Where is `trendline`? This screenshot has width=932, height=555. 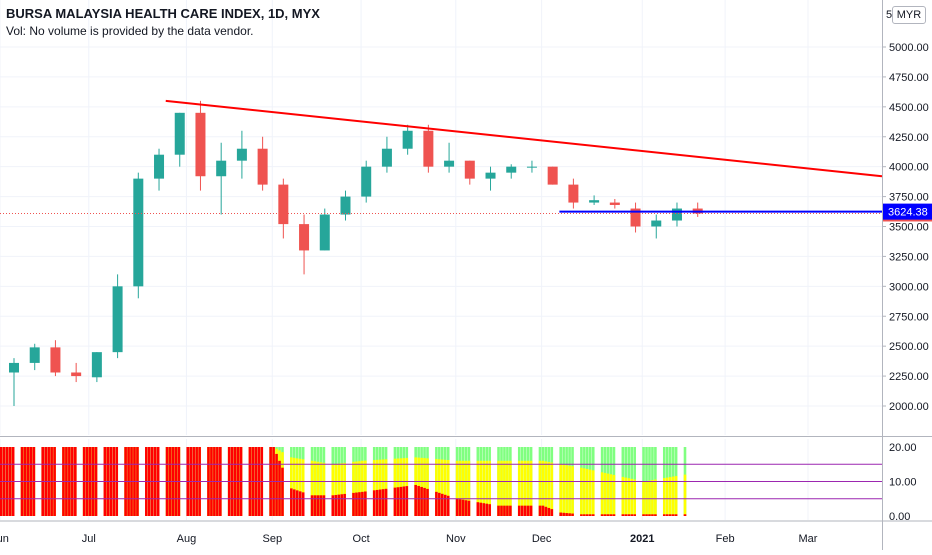
trendline is located at coordinates (524, 138).